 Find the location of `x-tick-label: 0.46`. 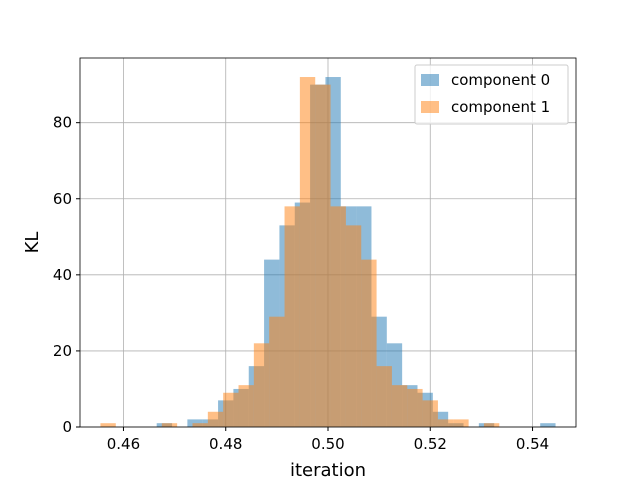

x-tick-label: 0.46 is located at coordinates (123, 444).